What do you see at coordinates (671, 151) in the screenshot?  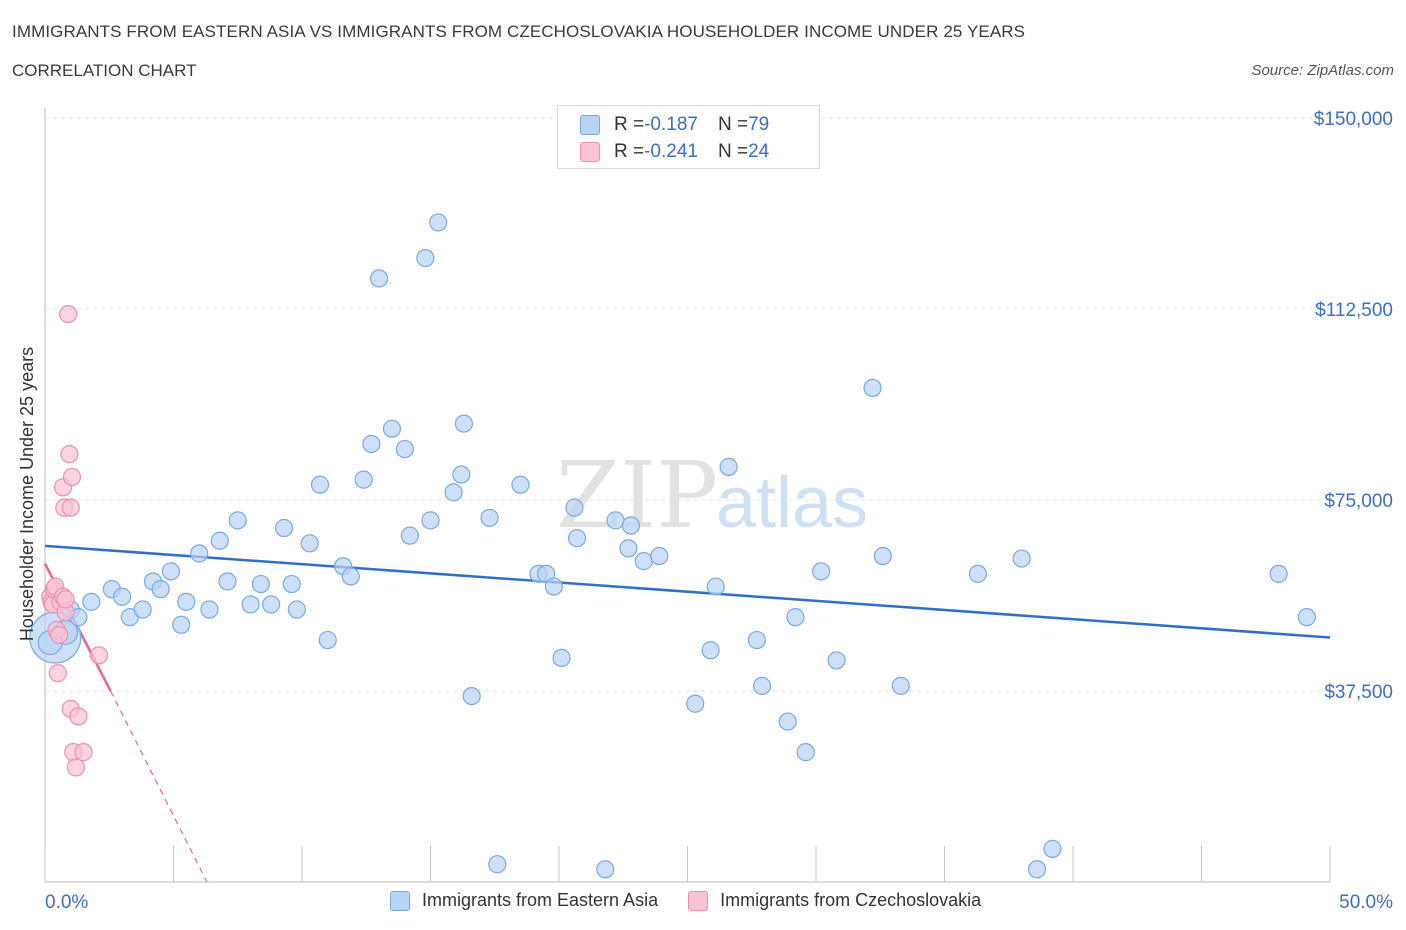 I see `stats-r-value: -0.241` at bounding box center [671, 151].